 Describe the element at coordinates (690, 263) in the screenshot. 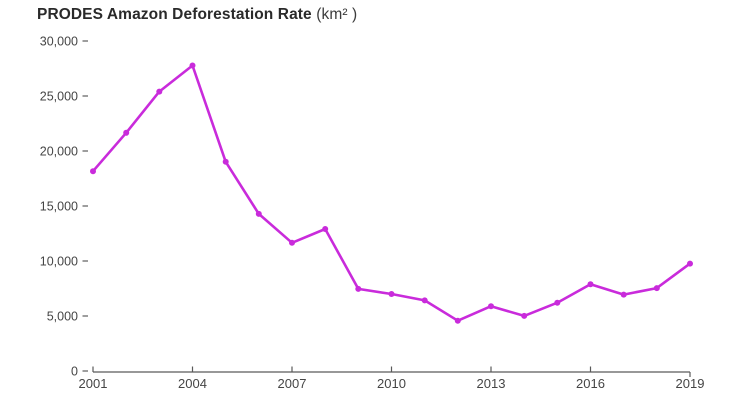

I see `data-point-2019` at that location.